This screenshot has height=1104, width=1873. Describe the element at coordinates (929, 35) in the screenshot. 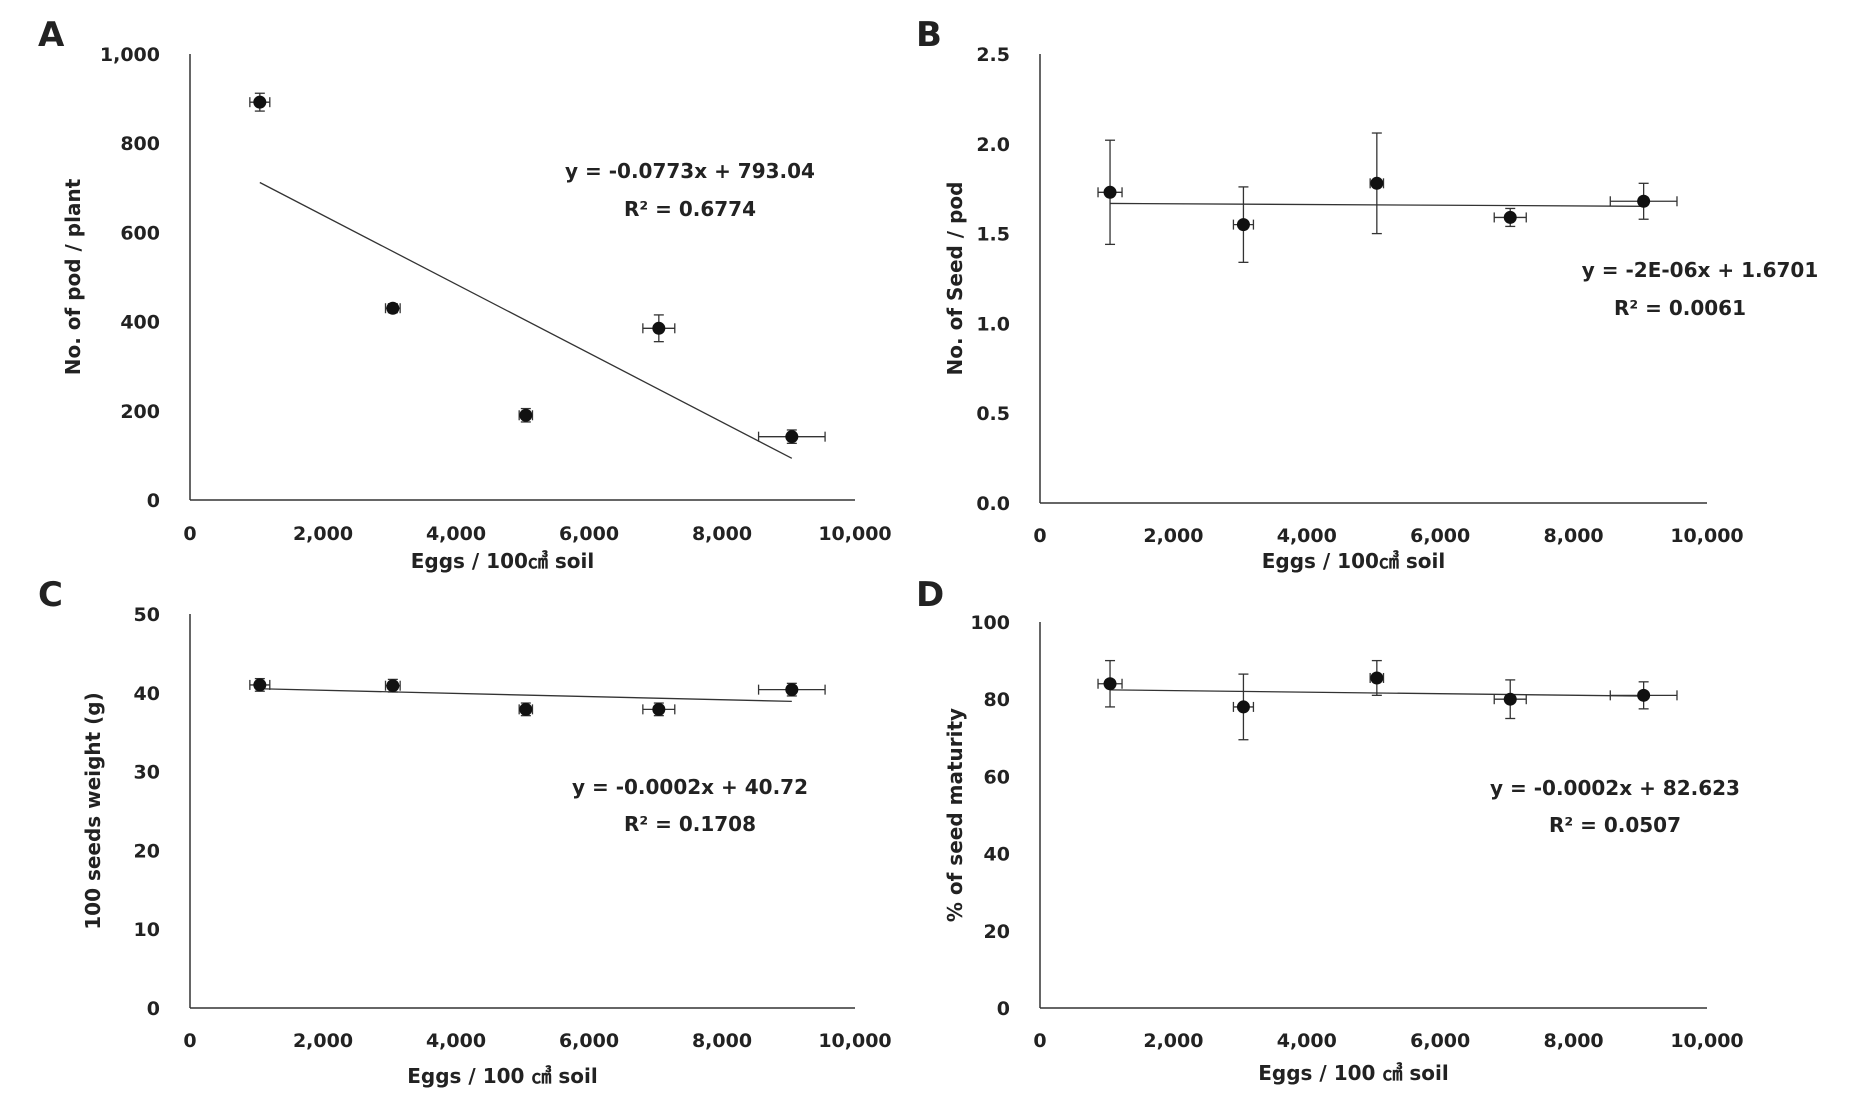

I see `panel-label: B` at that location.